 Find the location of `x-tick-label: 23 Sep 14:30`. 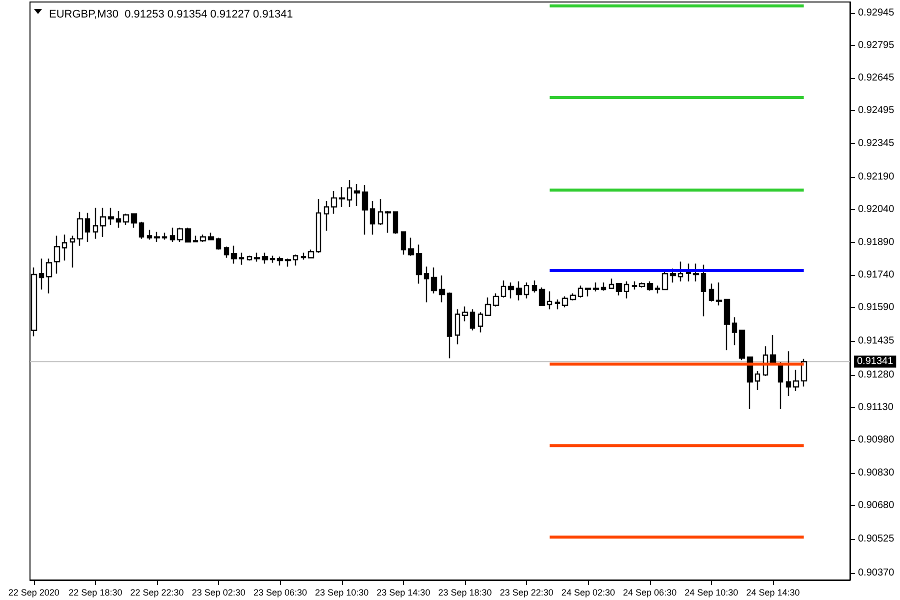

x-tick-label: 23 Sep 14:30 is located at coordinates (403, 593).